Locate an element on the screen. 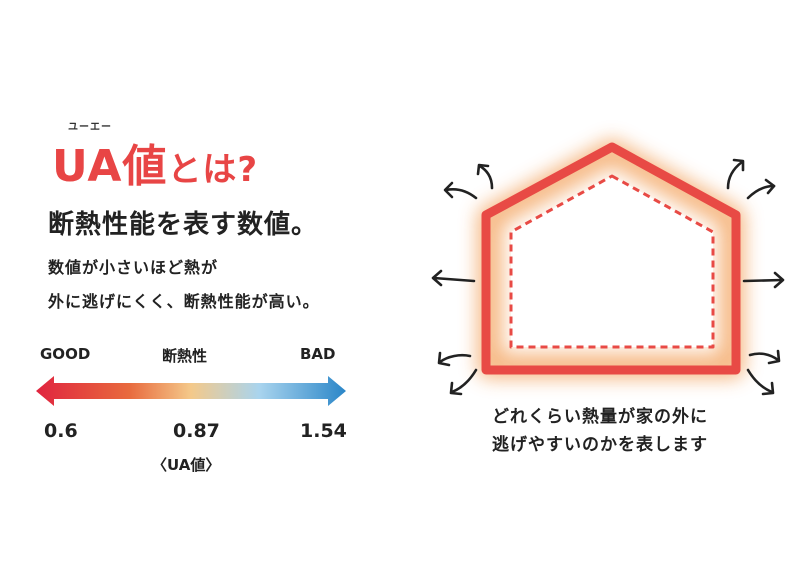  scale-good-label: GOOD is located at coordinates (65, 354).